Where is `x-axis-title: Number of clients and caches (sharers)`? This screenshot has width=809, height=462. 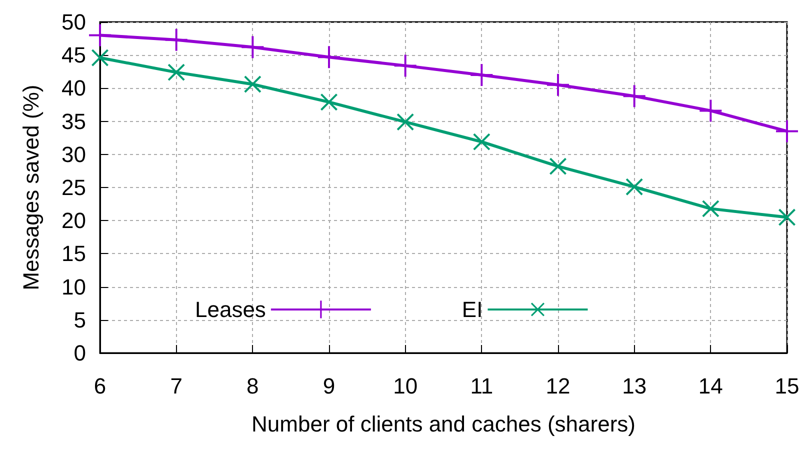
x-axis-title: Number of clients and caches (sharers) is located at coordinates (444, 424).